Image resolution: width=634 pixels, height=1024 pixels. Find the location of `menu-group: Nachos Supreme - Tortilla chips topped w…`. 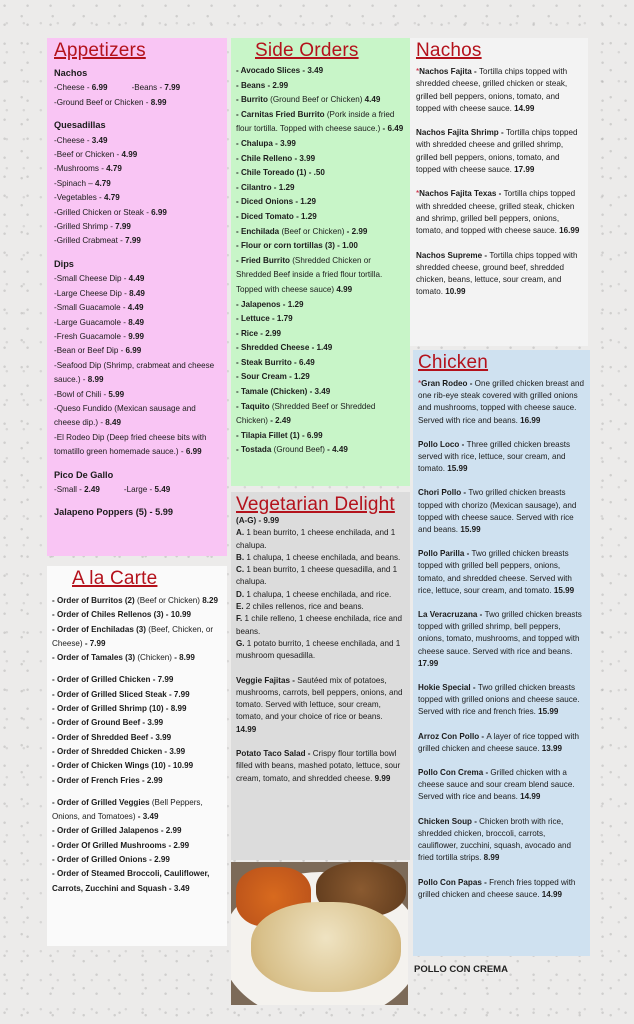

menu-group: Nachos Supreme - Tortilla chips topped w… is located at coordinates (499, 274).